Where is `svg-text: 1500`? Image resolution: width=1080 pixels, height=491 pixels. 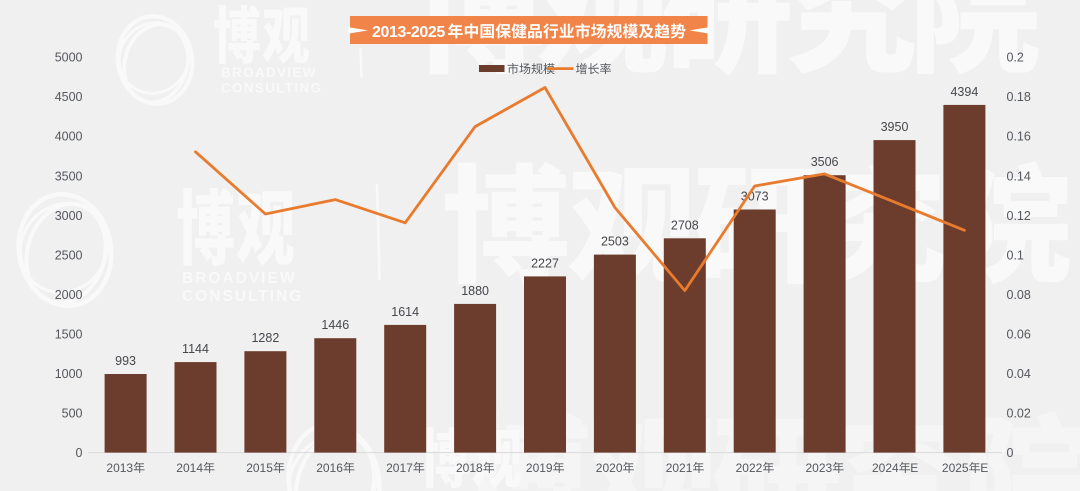
svg-text: 1500 is located at coordinates (69, 335).